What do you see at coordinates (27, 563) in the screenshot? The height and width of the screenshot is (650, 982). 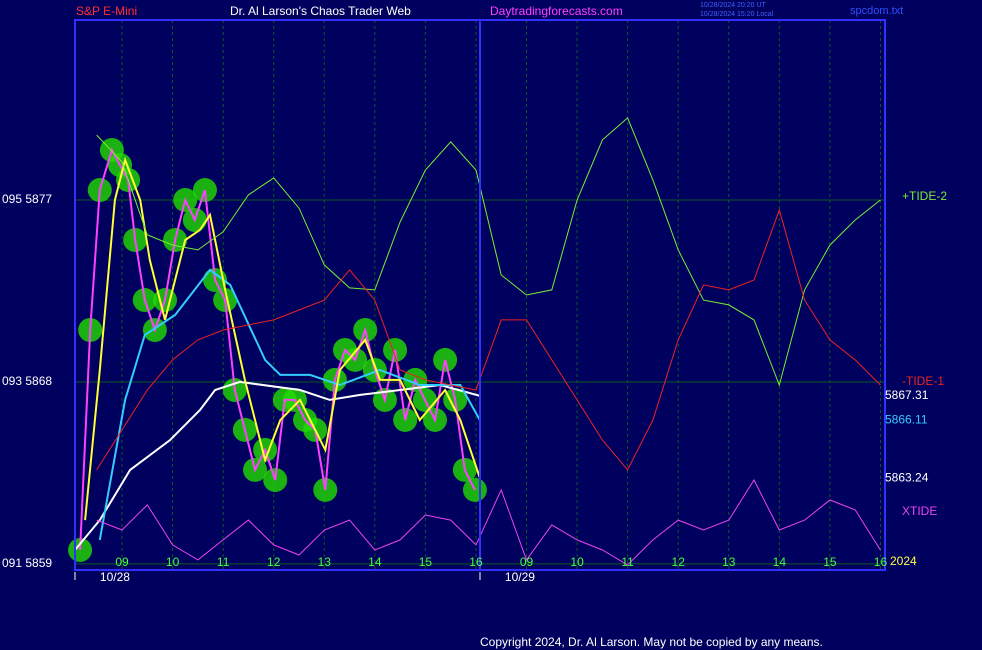 I see `y-tick-label: 091 5859` at bounding box center [27, 563].